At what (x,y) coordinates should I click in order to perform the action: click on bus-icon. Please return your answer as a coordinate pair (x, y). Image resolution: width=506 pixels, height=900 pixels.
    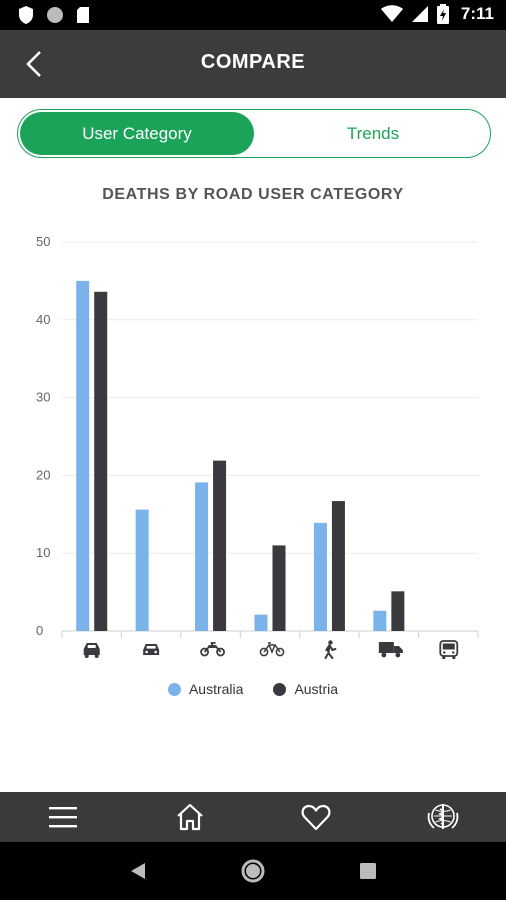
    Looking at the image, I should click on (449, 649).